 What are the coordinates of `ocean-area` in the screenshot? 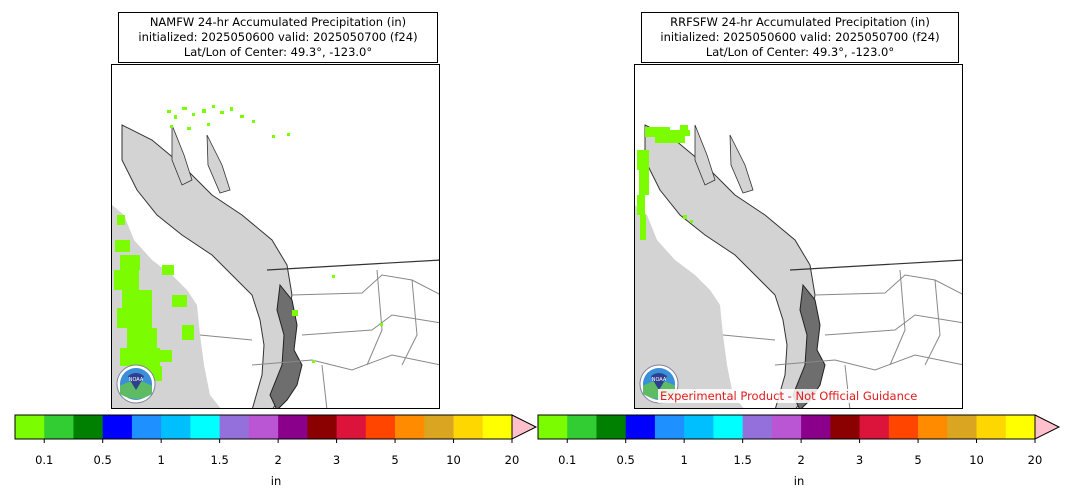 It's located at (689, 306).